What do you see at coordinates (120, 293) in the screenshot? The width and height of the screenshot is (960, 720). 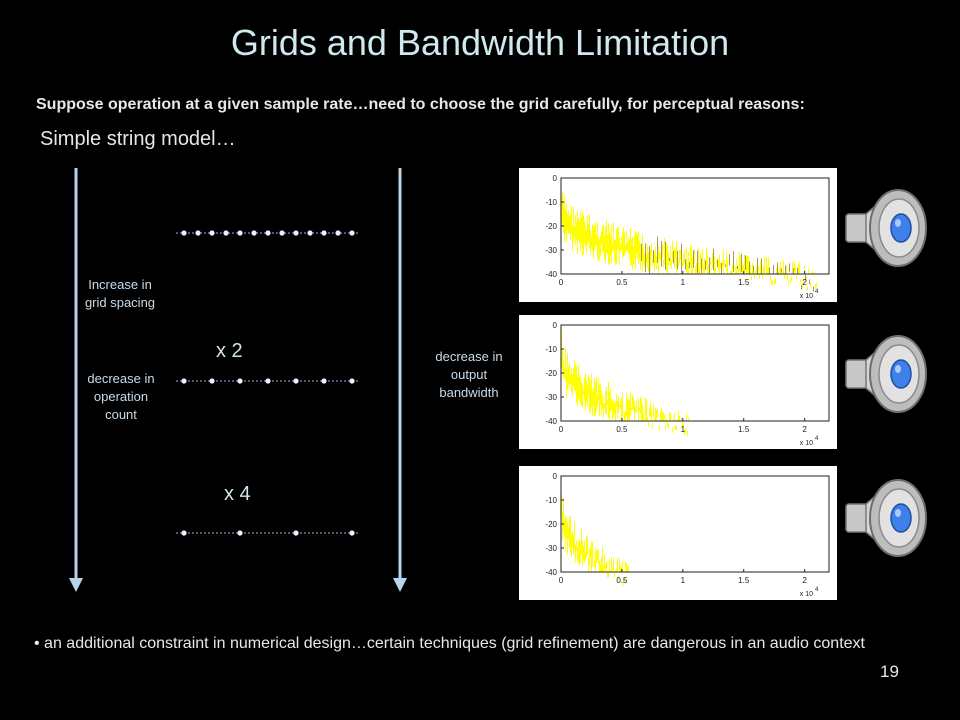 I see `increase-grid-spacing-label: Increase in grid spacing` at bounding box center [120, 293].